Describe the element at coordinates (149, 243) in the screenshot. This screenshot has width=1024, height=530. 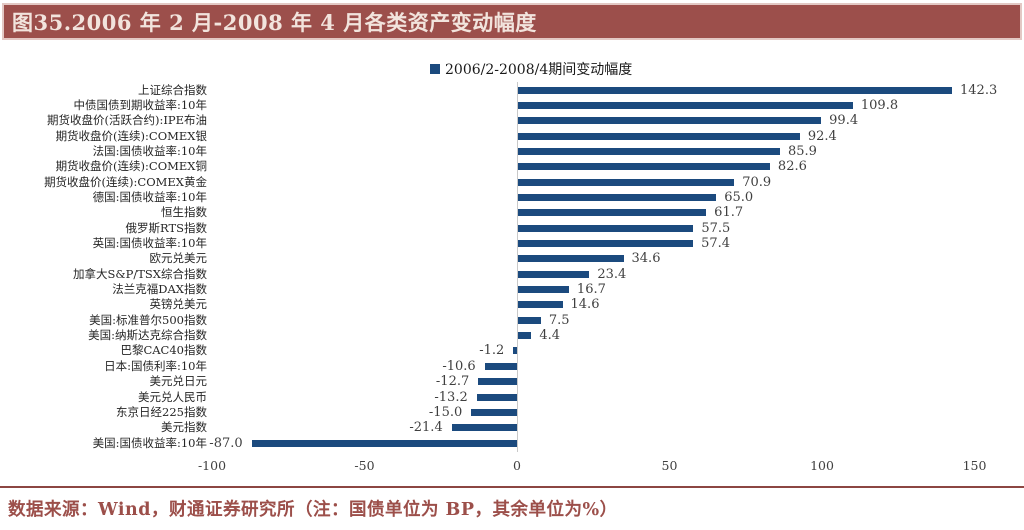
I see `category-label: 英国:国债收益率:10年` at that location.